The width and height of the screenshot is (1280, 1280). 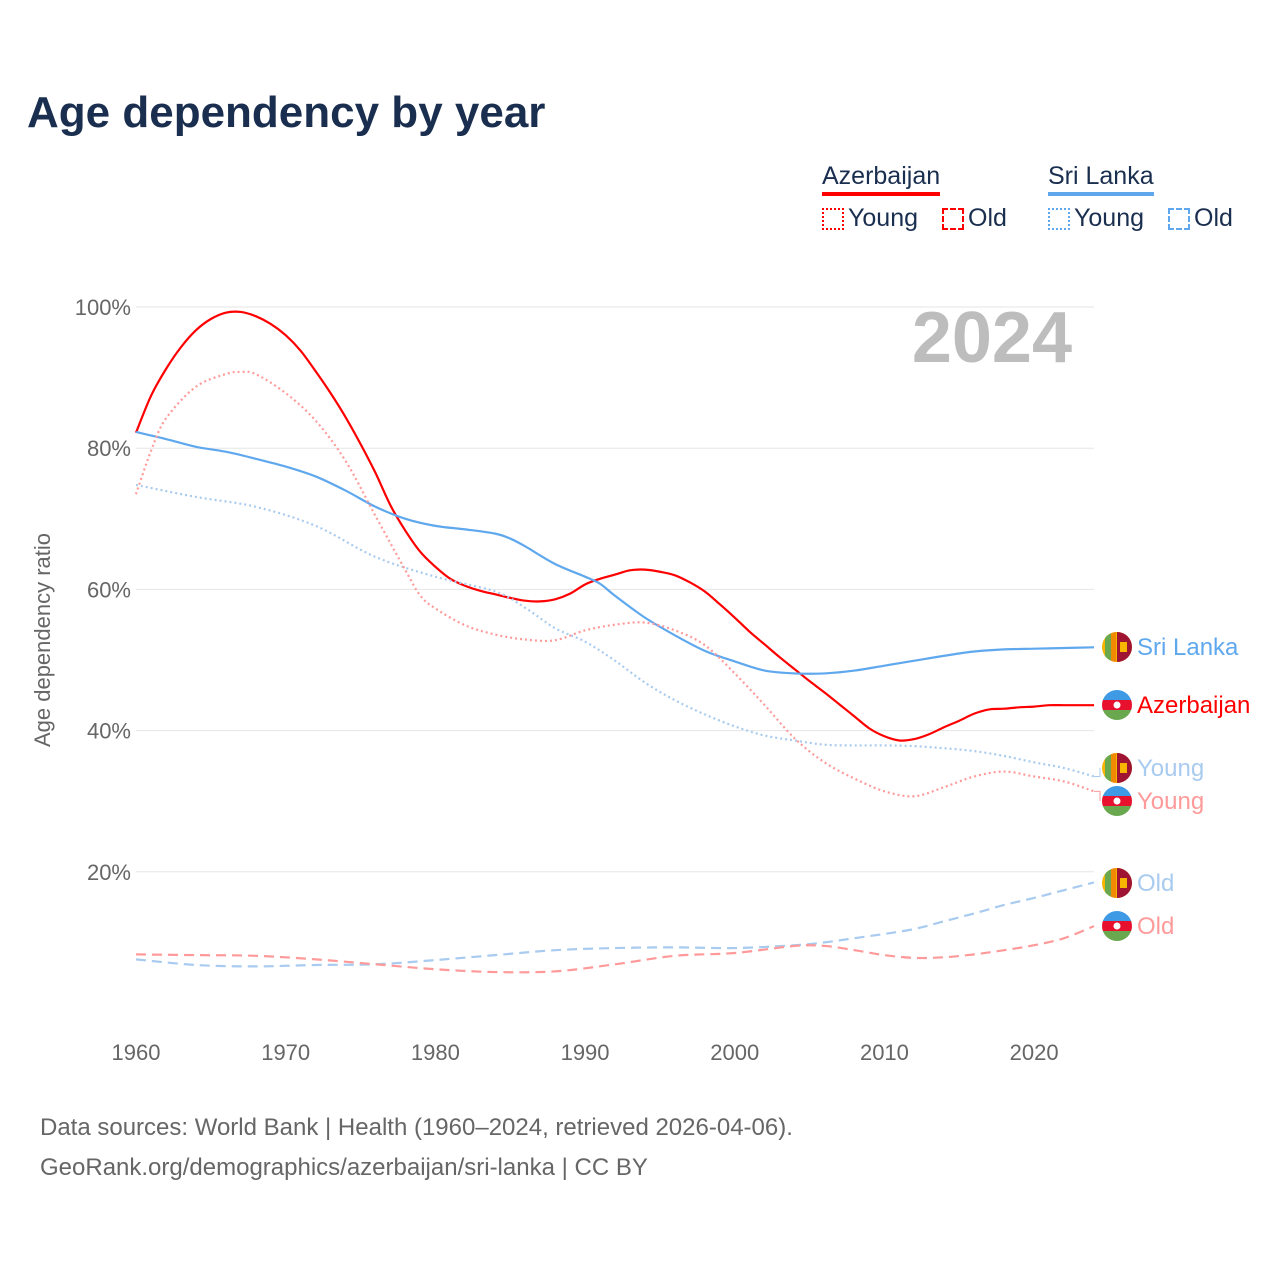 I want to click on legend-sri-lanka: Sri Lanka Young Old, so click(x=1140, y=197).